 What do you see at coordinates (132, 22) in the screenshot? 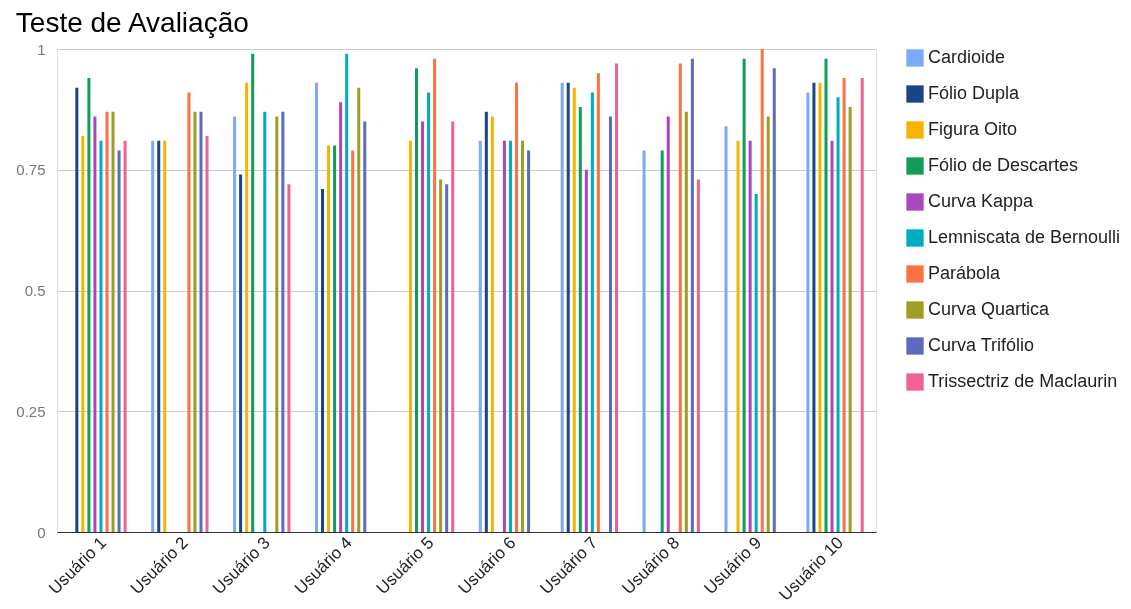
I see `chart-title: Teste de Avaliação` at bounding box center [132, 22].